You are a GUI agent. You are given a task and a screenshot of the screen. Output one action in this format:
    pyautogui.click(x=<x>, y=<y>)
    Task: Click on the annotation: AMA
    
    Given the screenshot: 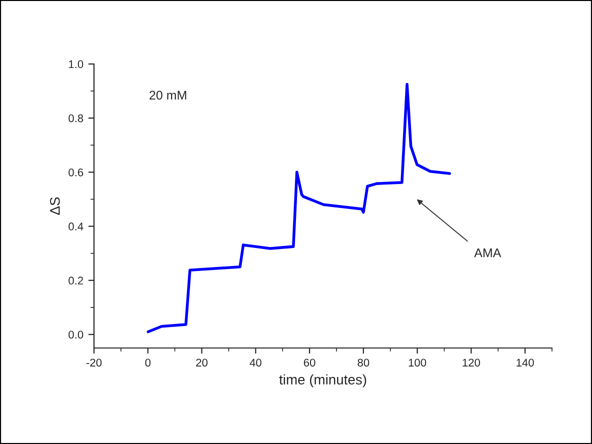 What is the action you would take?
    pyautogui.click(x=488, y=253)
    